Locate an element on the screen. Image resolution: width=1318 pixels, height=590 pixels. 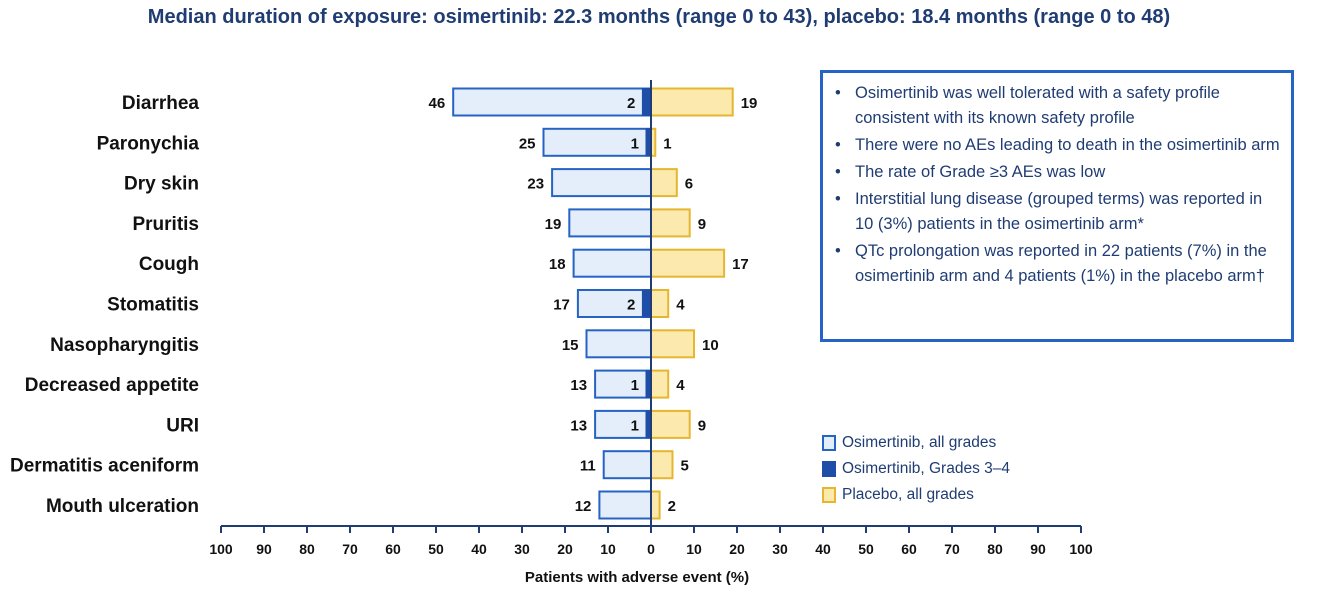
category-label: Decreased appetite is located at coordinates (112, 385).